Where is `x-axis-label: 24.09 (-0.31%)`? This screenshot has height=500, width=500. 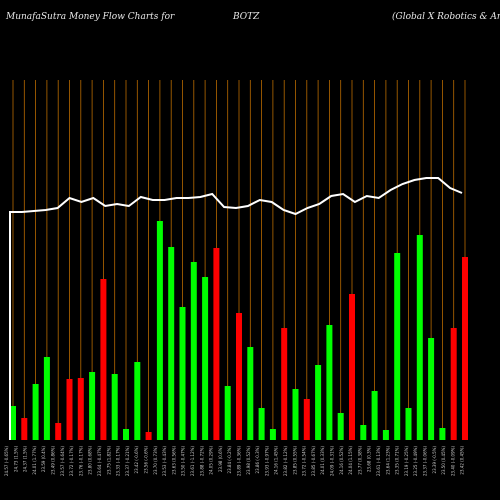 x-axis-label: 24.09 (-0.31%) is located at coordinates (332, 461).